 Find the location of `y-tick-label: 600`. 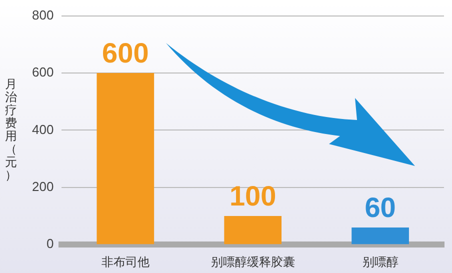

y-tick-label: 600 is located at coordinates (43, 72).